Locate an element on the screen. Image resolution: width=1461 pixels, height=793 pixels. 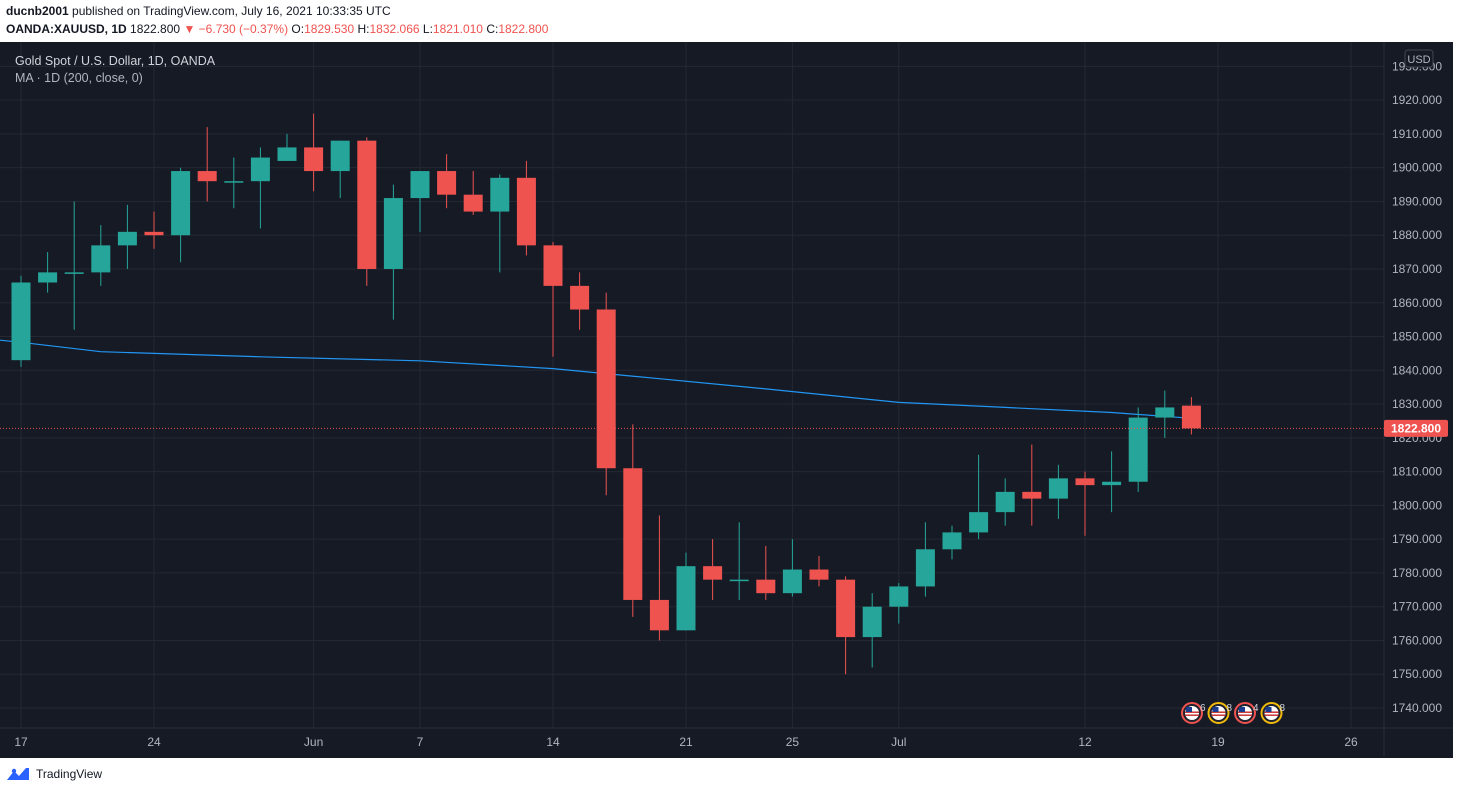
open-value: 1829.530 is located at coordinates (329, 29).